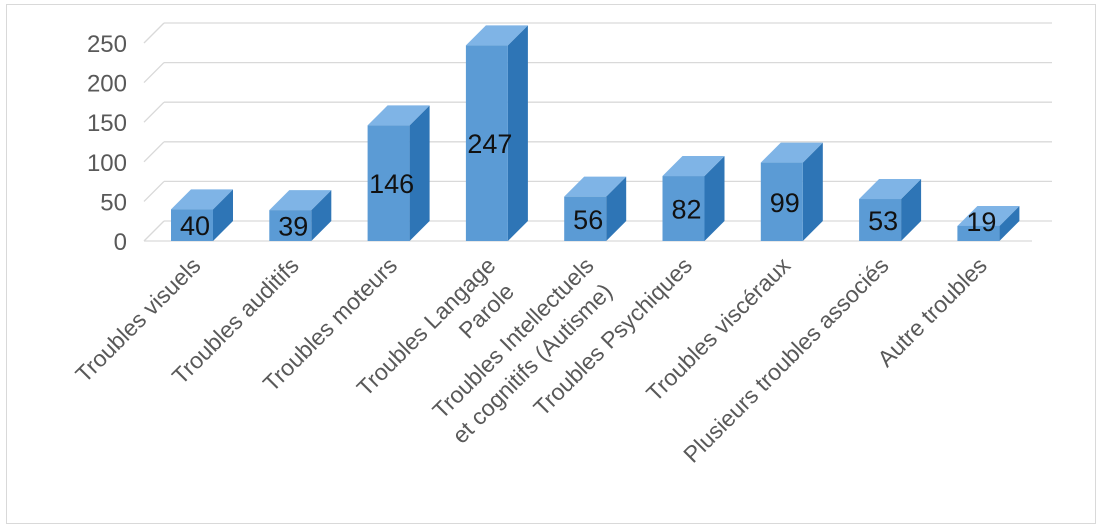  I want to click on x-tick-label: Plusieurs troubles associés, so click(785, 359).